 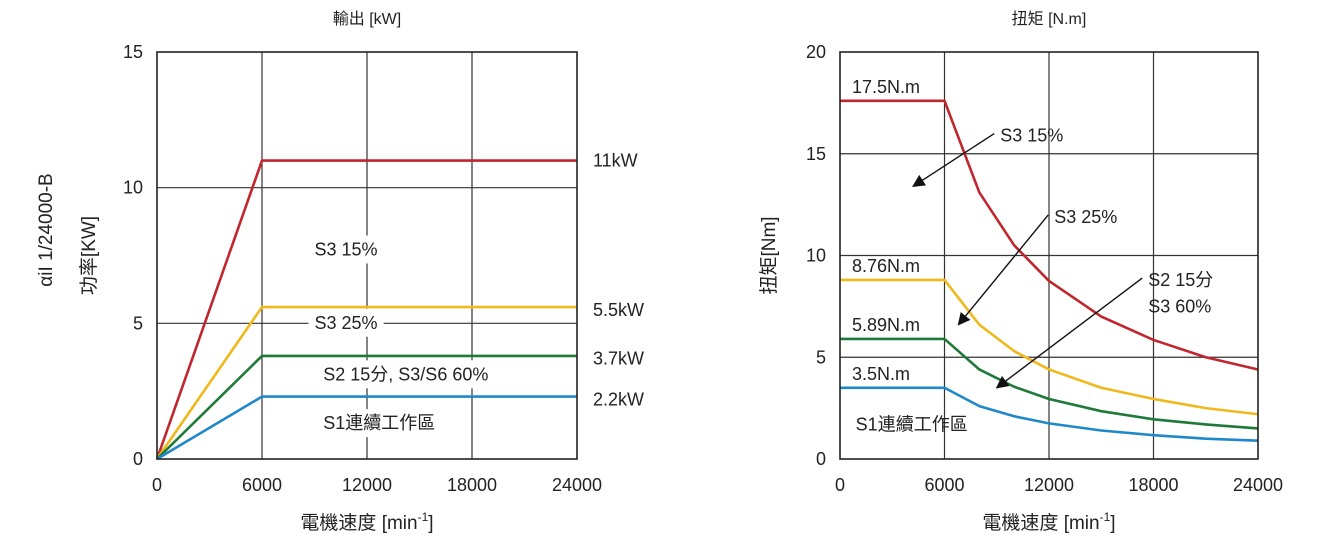 What do you see at coordinates (1049, 19) in the screenshot?
I see `chart-title: 扭矩 [N.m]` at bounding box center [1049, 19].